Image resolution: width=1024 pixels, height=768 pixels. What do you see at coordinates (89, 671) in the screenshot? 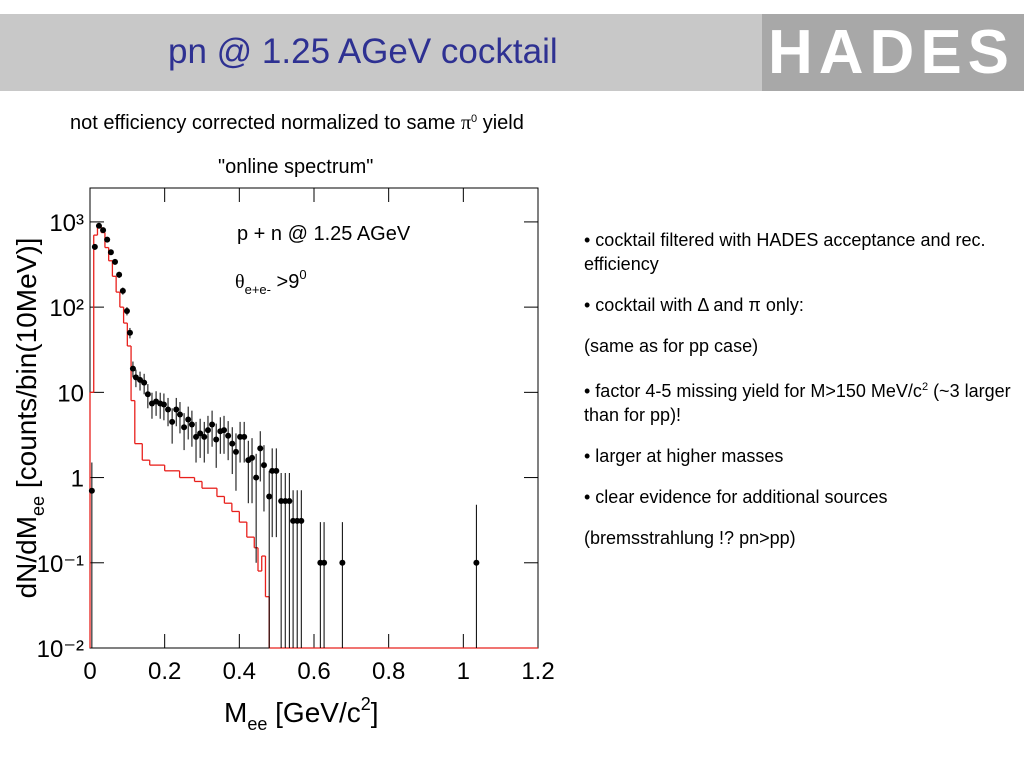
I see `x-tick-label: 0` at bounding box center [89, 671].